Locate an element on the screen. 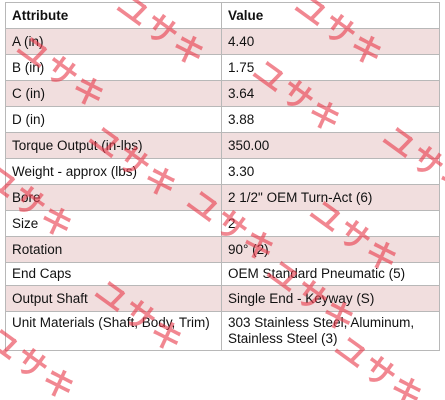 The image size is (445, 400). value-cell: 3.88 is located at coordinates (330, 119).